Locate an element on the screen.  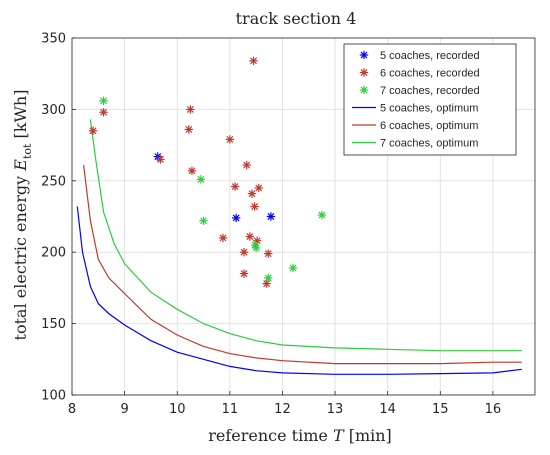
y-axis-label-var: E is located at coordinates (20, 165).